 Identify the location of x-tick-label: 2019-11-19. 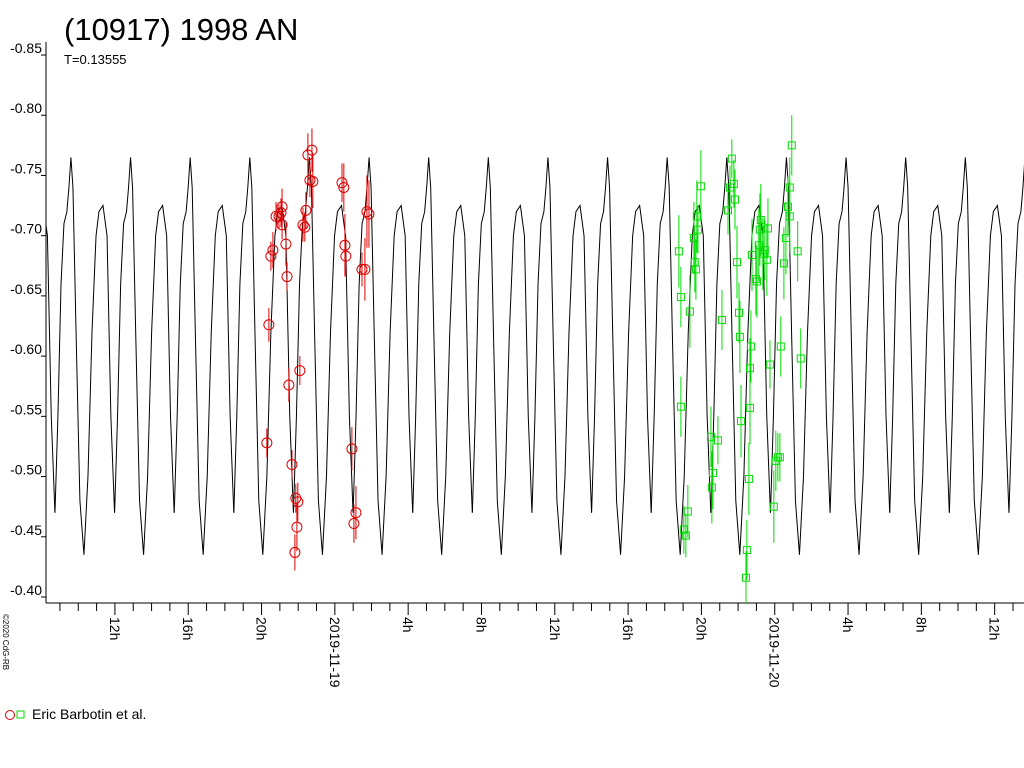
(335, 652).